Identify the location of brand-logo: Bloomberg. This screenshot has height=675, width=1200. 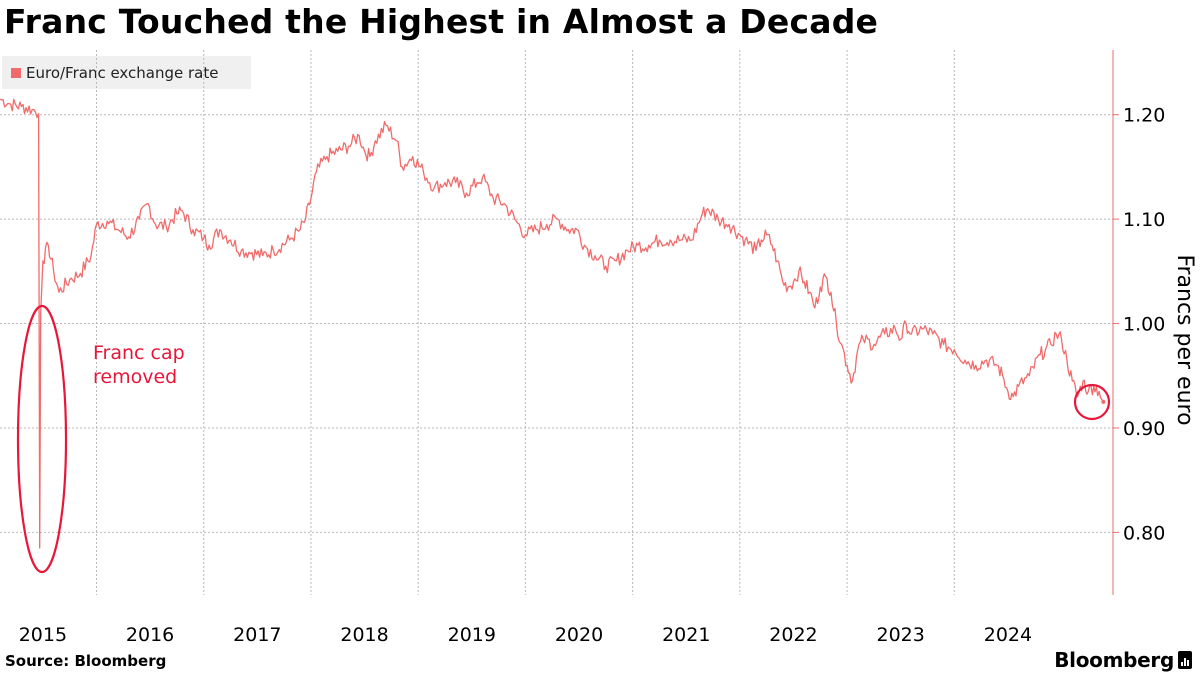
(1123, 660).